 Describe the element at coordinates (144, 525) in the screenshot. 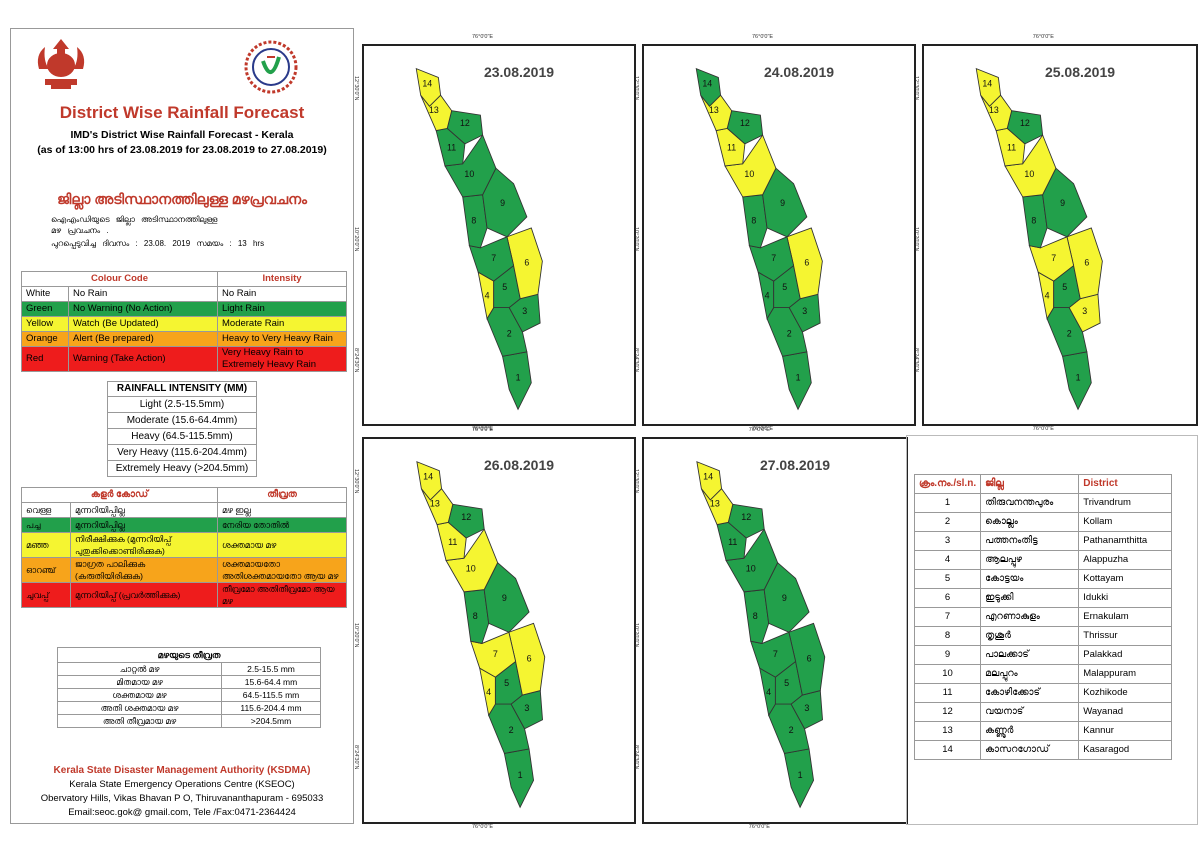

I see `ml-colour-action: മുന്നറിയിപ്പില്ല` at that location.